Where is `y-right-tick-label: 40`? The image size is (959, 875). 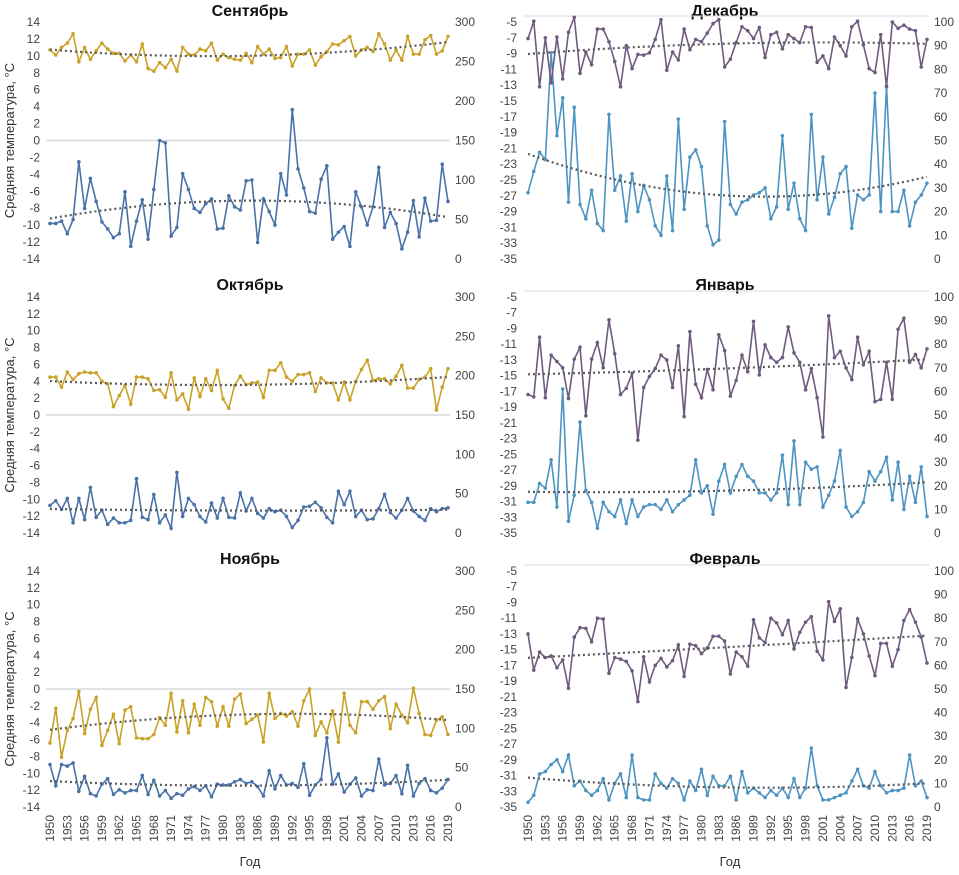
y-right-tick-label: 40 is located at coordinates (941, 164).